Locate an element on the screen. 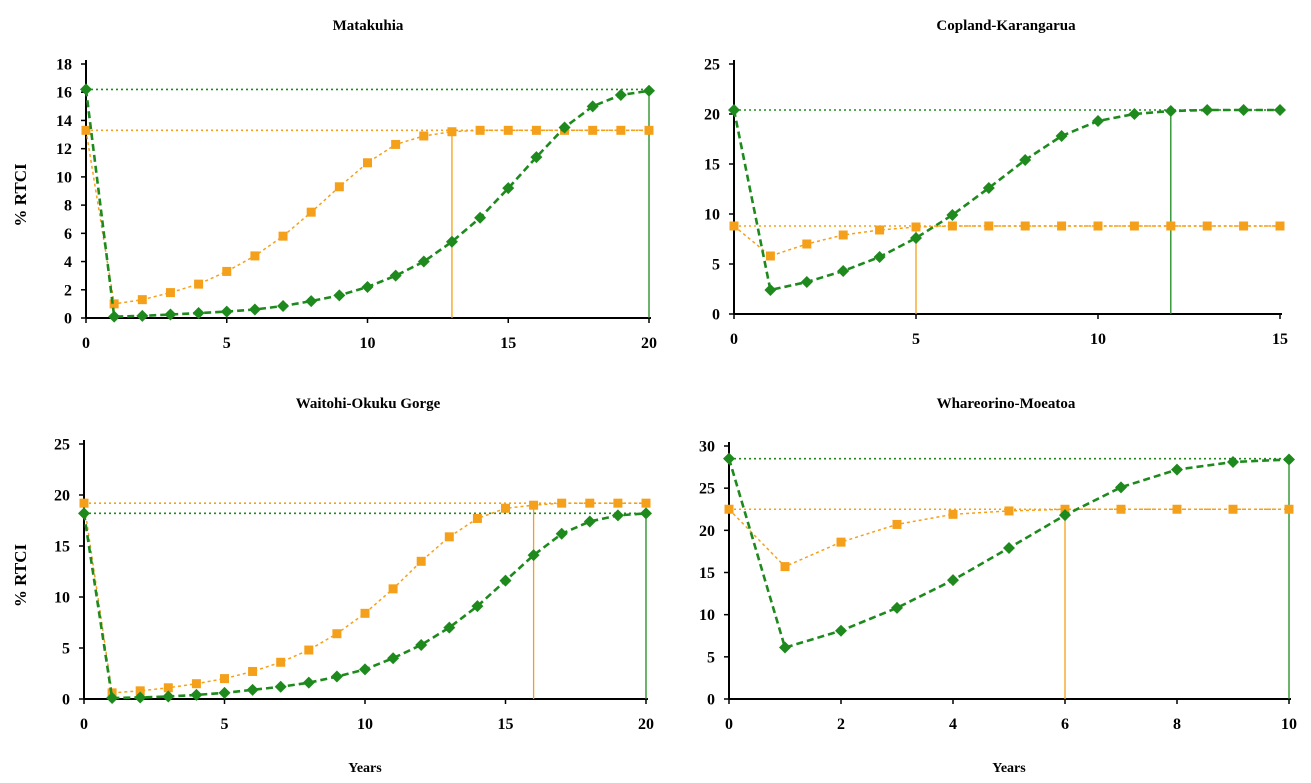 This screenshot has height=783, width=1311. chart-title: Copland-Karangarua is located at coordinates (1006, 26).